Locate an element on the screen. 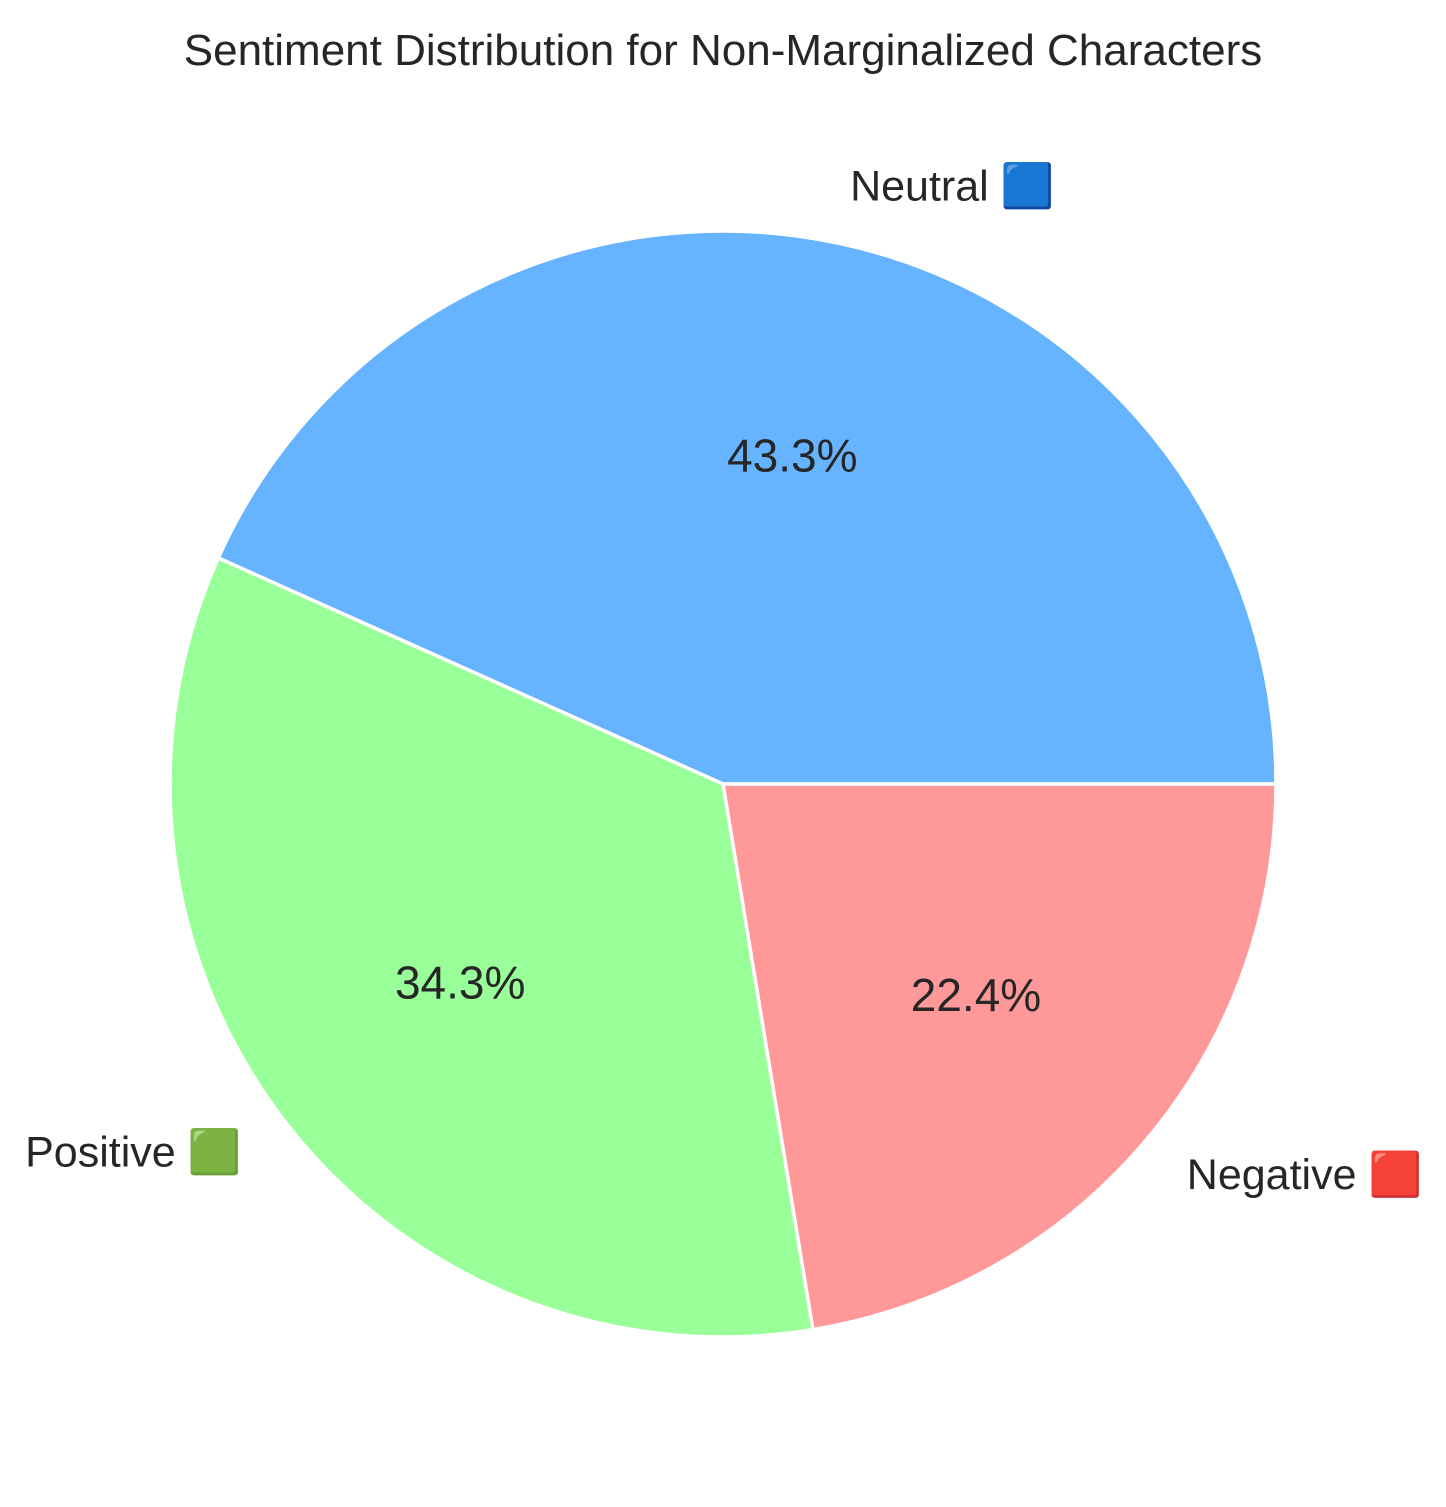  slice-label-positive: Positive 🟩 is located at coordinates (133, 1152).